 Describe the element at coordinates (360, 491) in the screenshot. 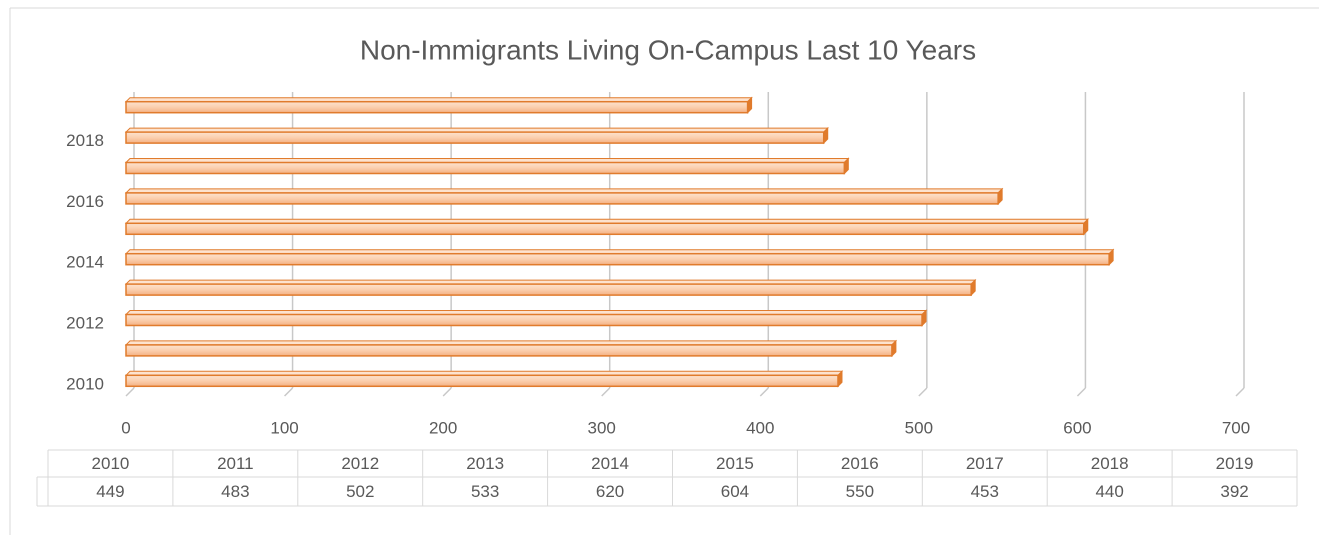

I see `table-value: 502` at that location.